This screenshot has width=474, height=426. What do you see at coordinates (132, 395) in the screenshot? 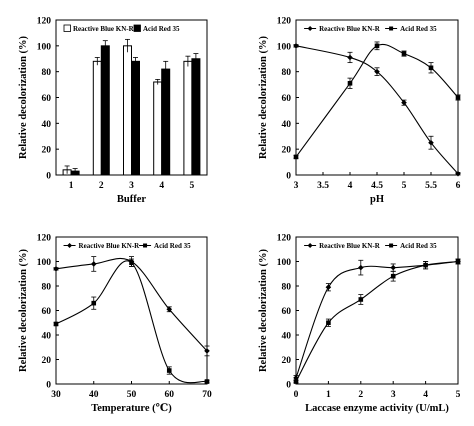
I see `x-tick-label: 50` at bounding box center [132, 395].